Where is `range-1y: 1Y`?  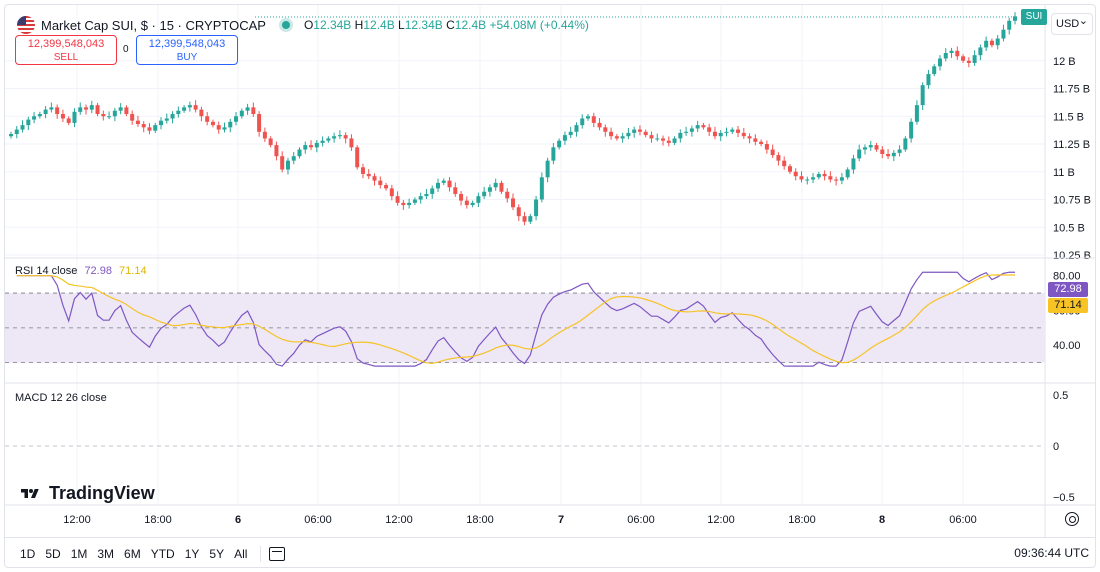 range-1y: 1Y is located at coordinates (192, 553).